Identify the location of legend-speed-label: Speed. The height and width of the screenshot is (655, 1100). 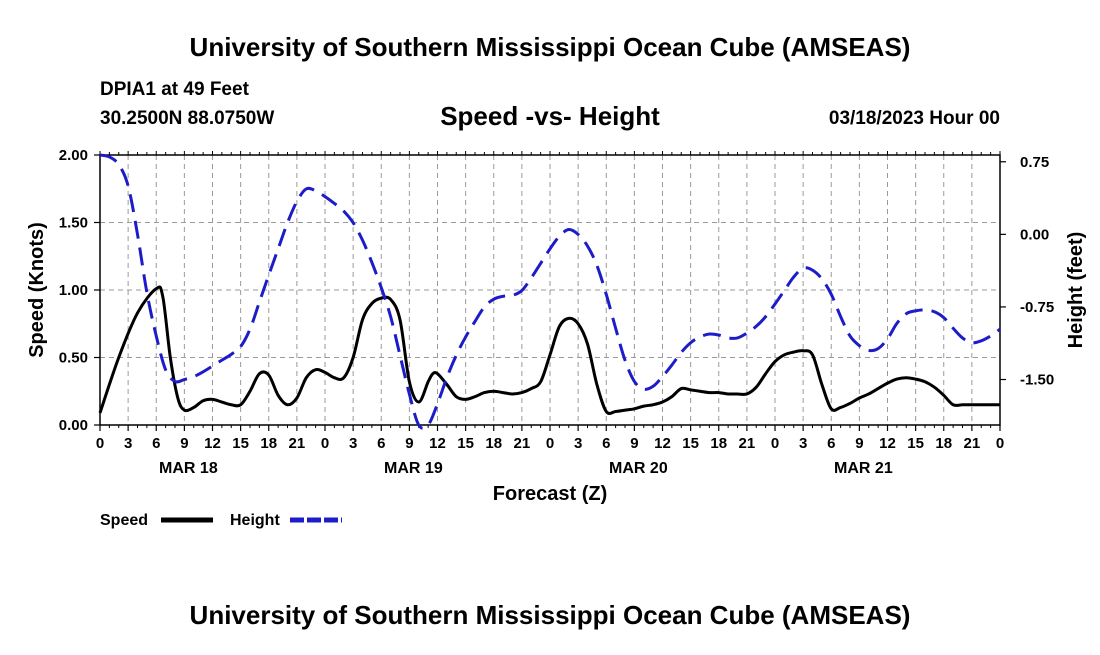
(124, 520).